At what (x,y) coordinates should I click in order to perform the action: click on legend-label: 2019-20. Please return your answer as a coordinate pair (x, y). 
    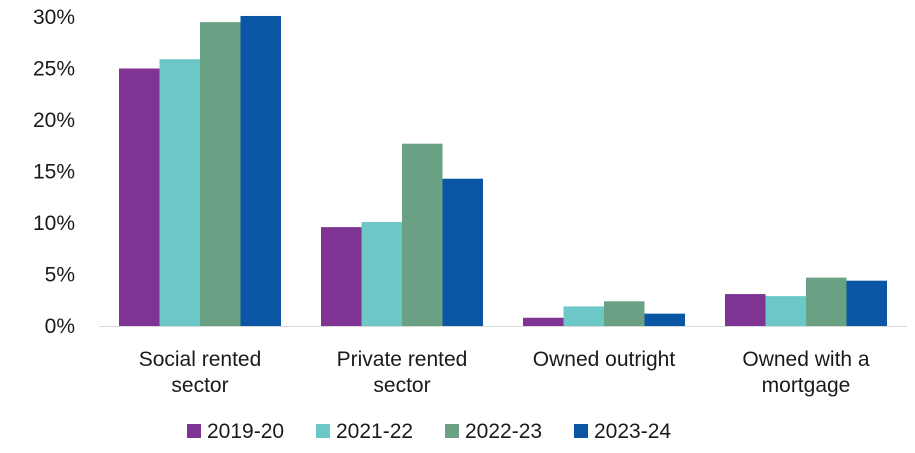
    Looking at the image, I should click on (245, 431).